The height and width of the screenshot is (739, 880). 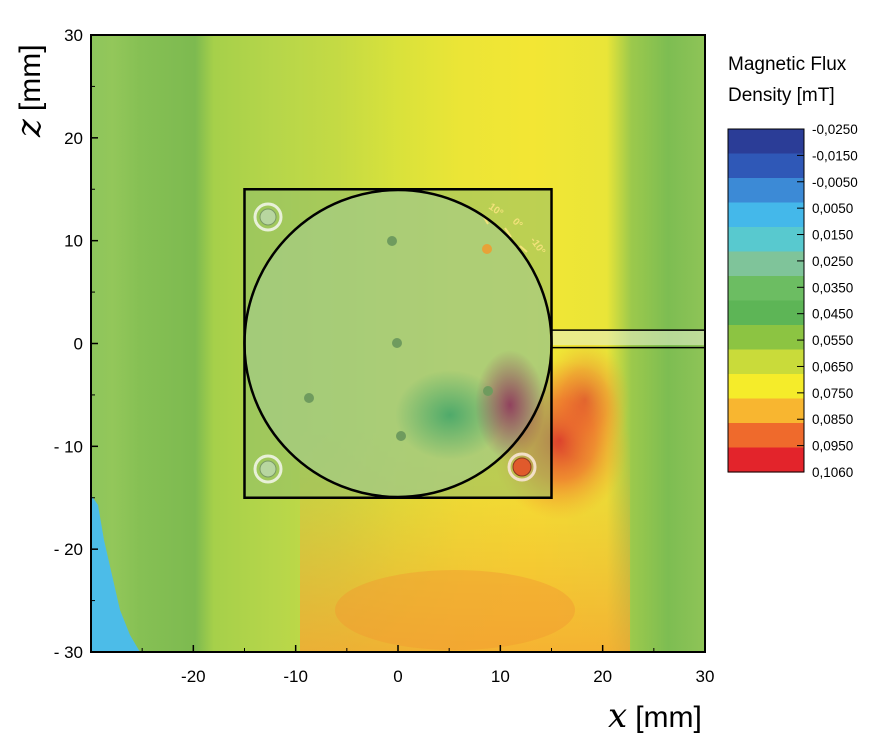 I want to click on colorbar-label: 0,0450, so click(x=832, y=314).